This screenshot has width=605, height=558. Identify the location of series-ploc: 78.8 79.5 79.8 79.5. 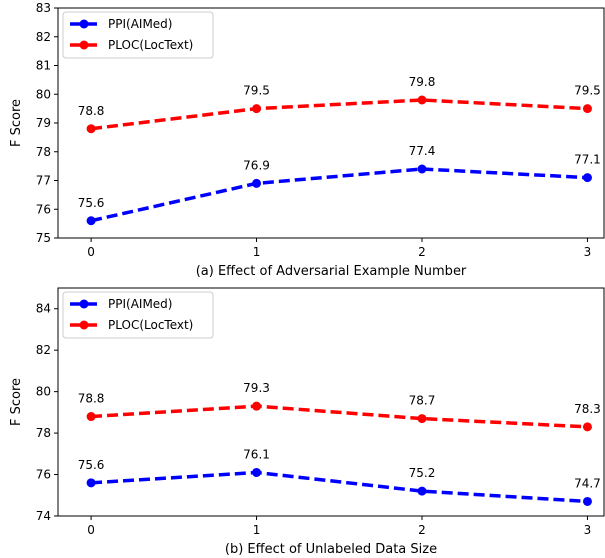
(339, 104).